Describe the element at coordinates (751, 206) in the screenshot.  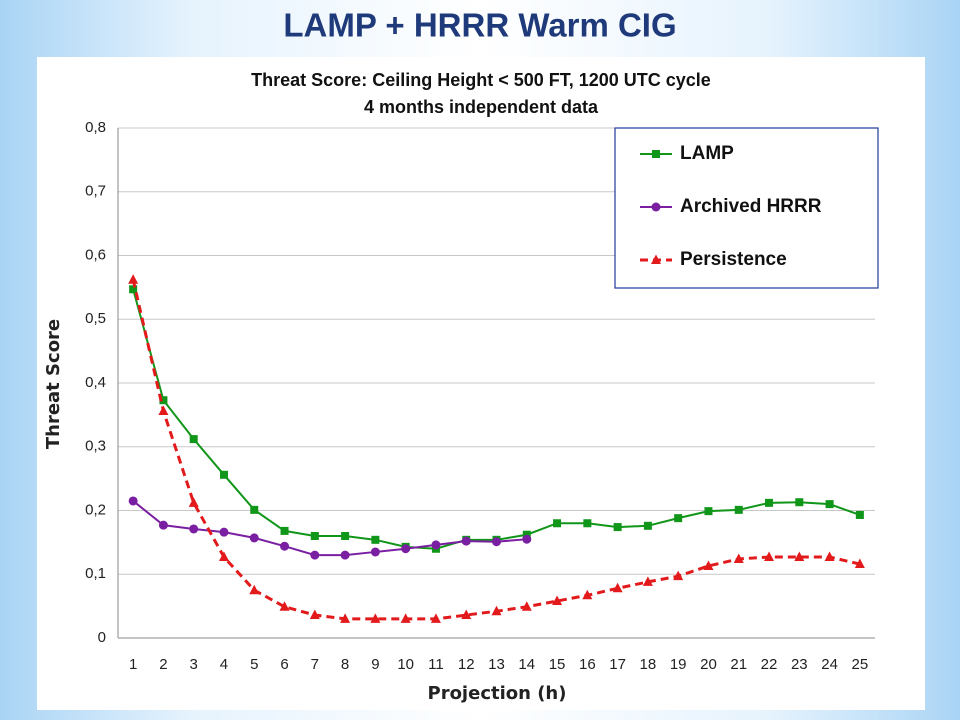
I see `legend-label: Archived HRRR` at that location.